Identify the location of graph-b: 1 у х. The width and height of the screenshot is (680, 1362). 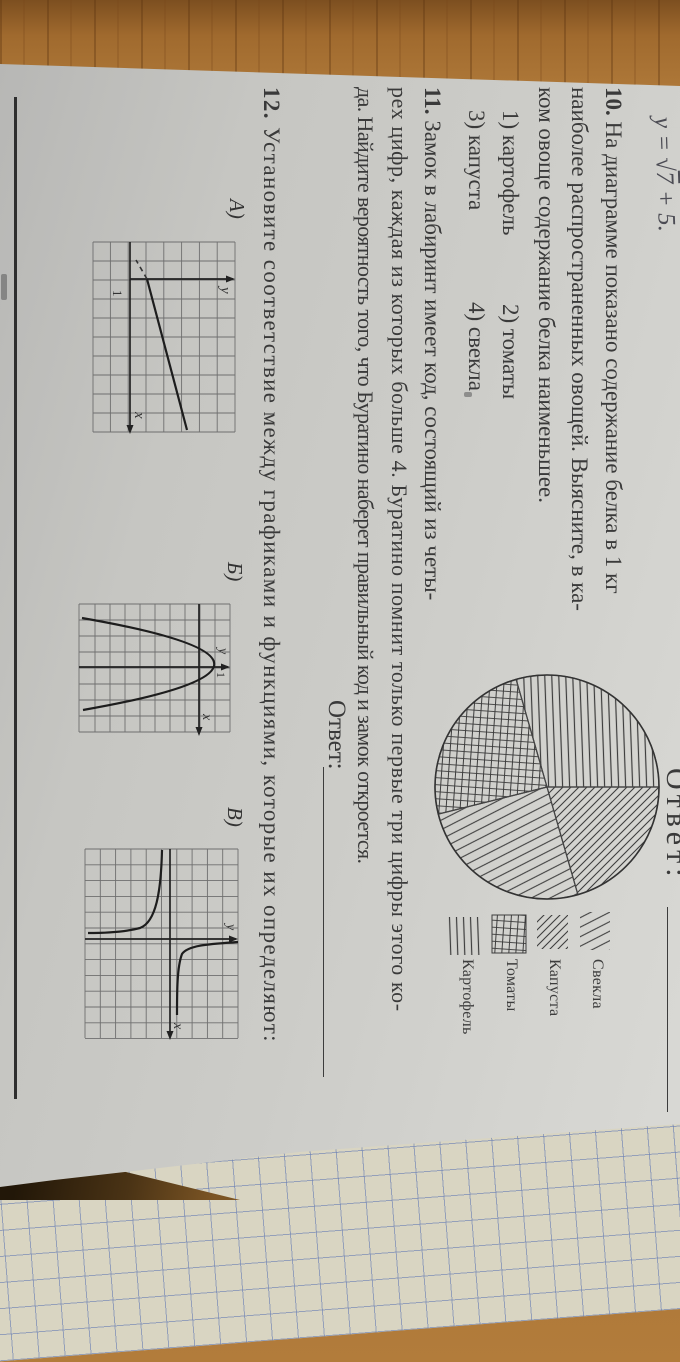
(154, 669).